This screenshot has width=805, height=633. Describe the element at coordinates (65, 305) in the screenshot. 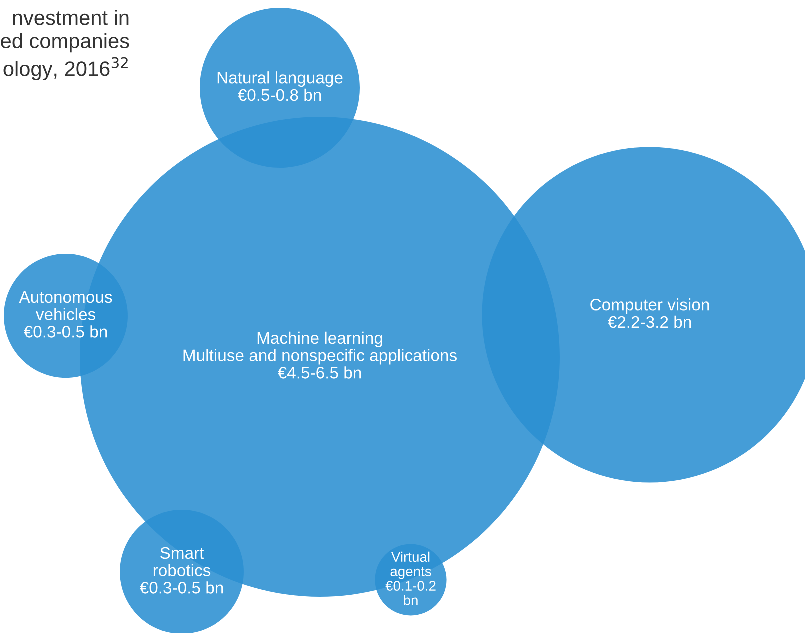

I see `category-label: Autonomous vehicles` at that location.